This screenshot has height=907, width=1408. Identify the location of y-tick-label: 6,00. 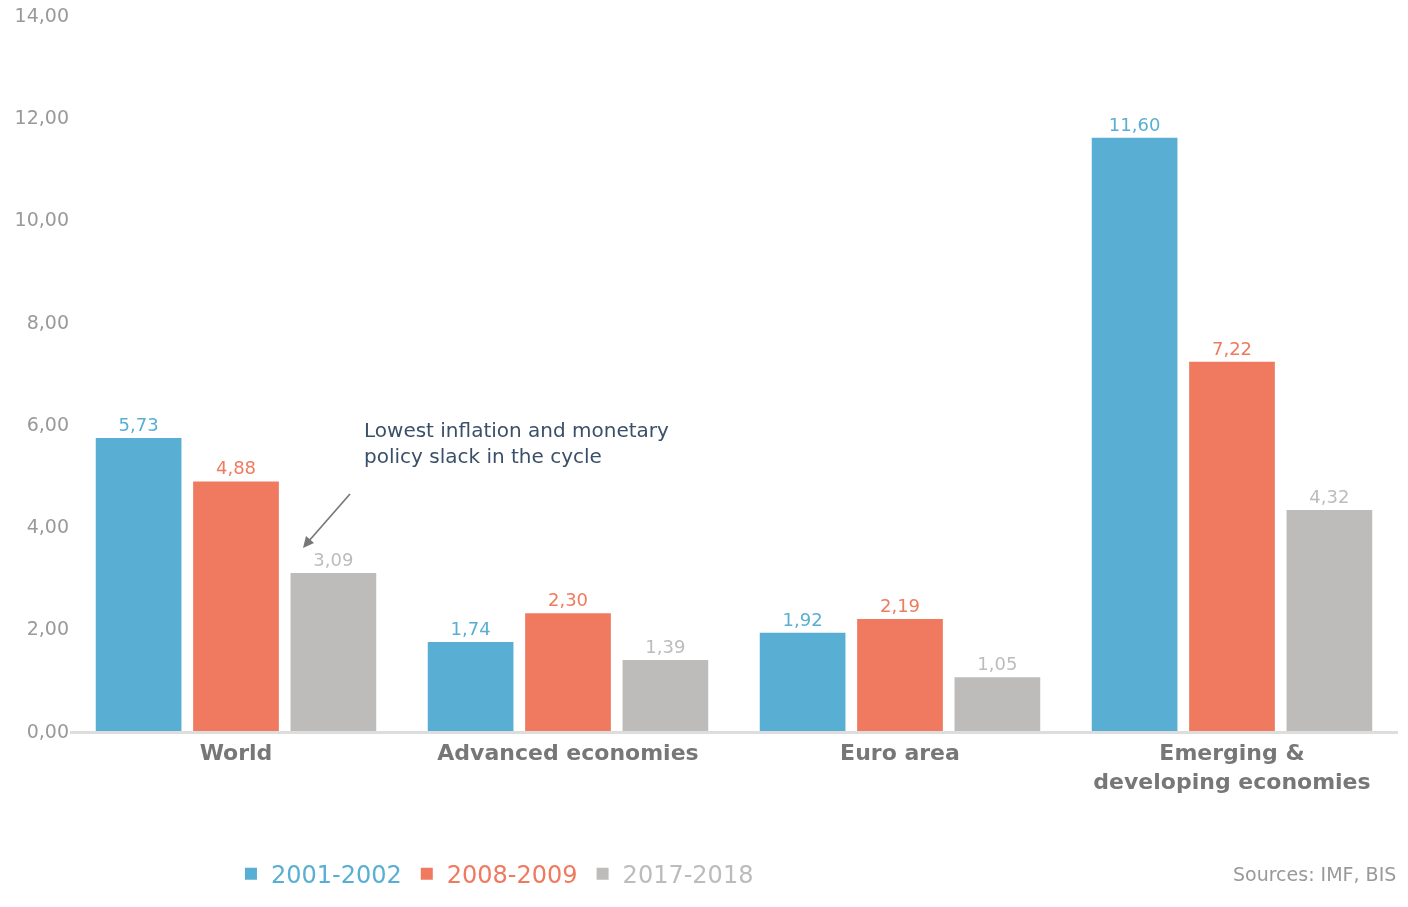
(47, 423).